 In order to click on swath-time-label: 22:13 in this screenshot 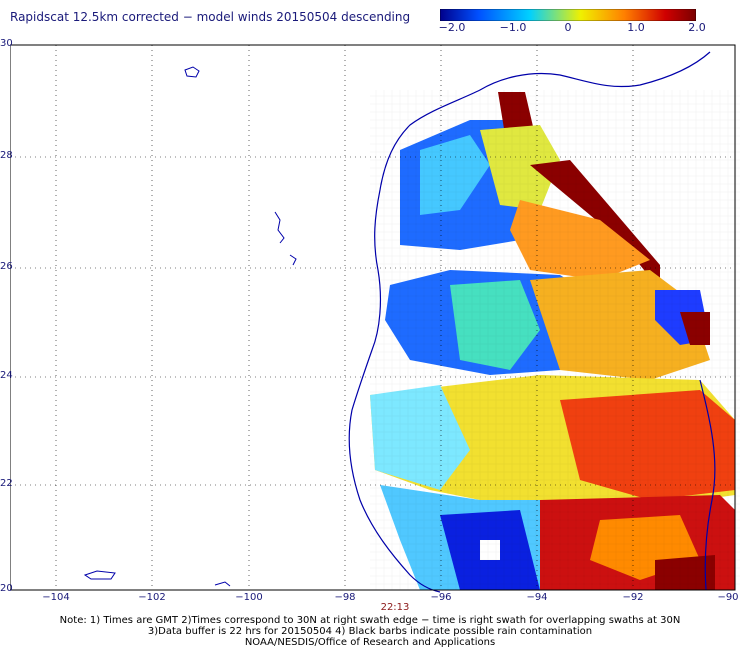, I will do `click(395, 607)`.